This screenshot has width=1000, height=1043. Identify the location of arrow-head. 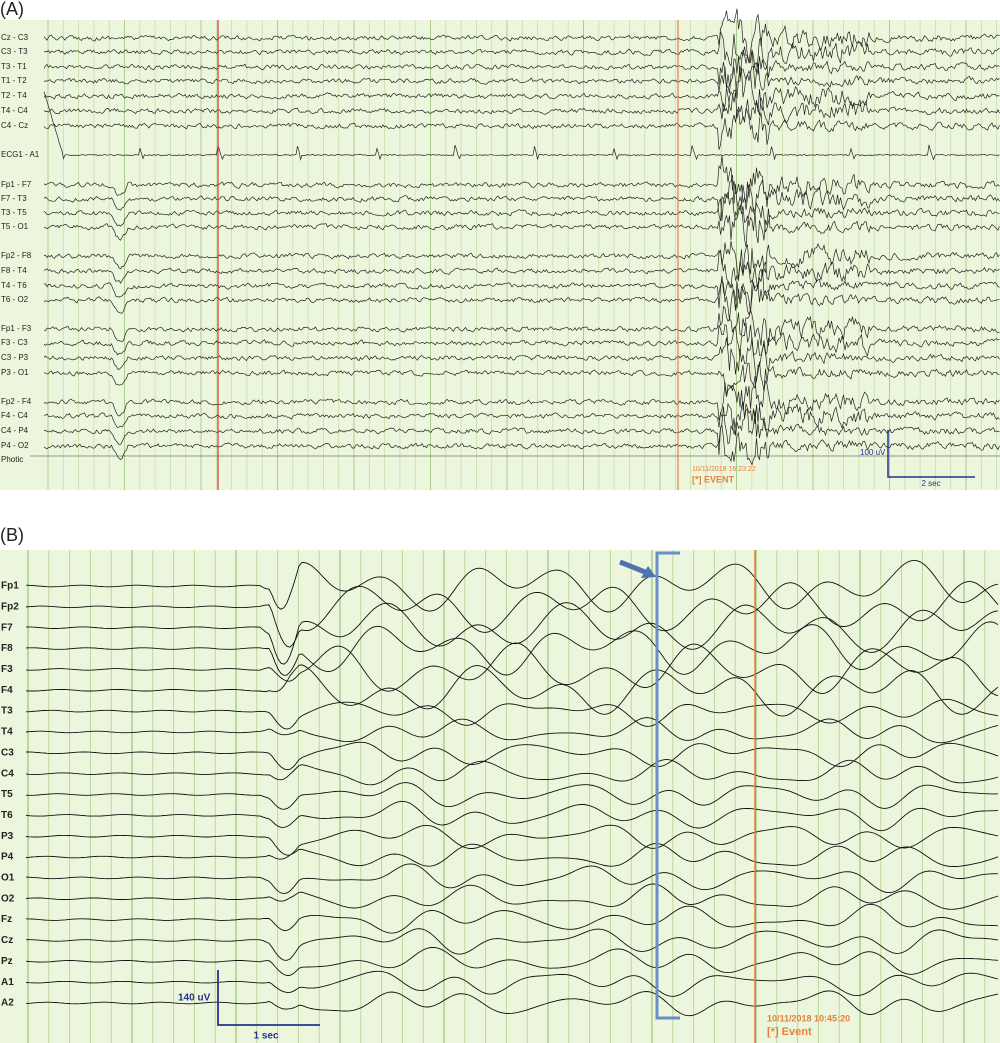
(648, 572).